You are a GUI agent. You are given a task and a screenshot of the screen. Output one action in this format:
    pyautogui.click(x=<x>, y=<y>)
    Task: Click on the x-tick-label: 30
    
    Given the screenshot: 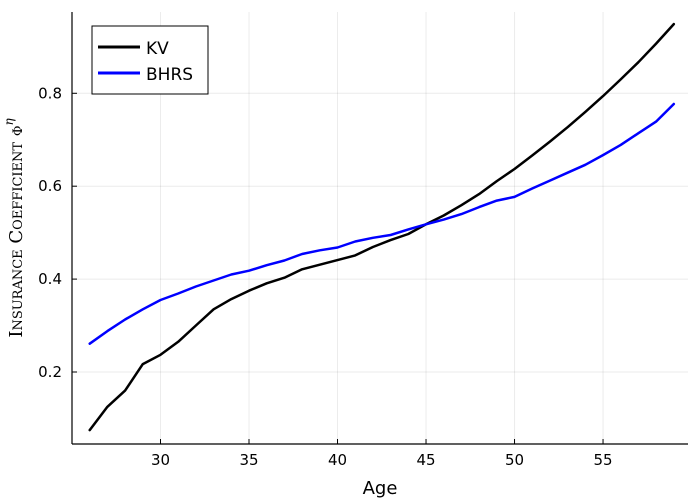 What is the action you would take?
    pyautogui.click(x=160, y=460)
    